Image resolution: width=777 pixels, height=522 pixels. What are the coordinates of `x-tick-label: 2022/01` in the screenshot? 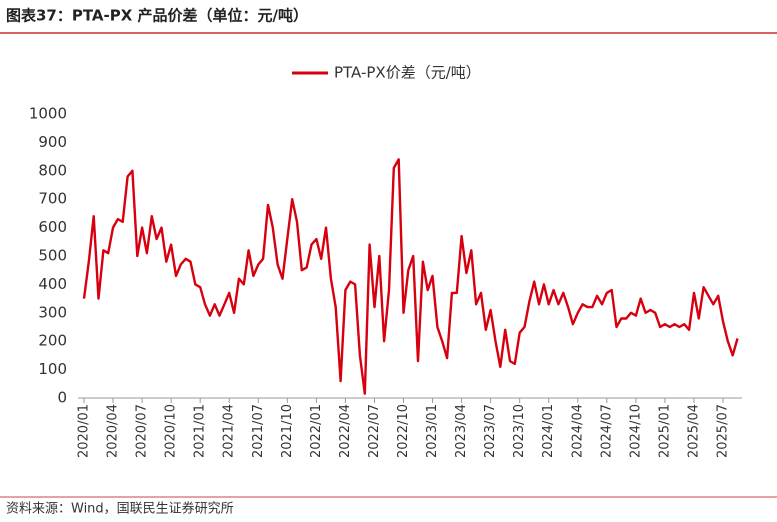 It's located at (316, 431).